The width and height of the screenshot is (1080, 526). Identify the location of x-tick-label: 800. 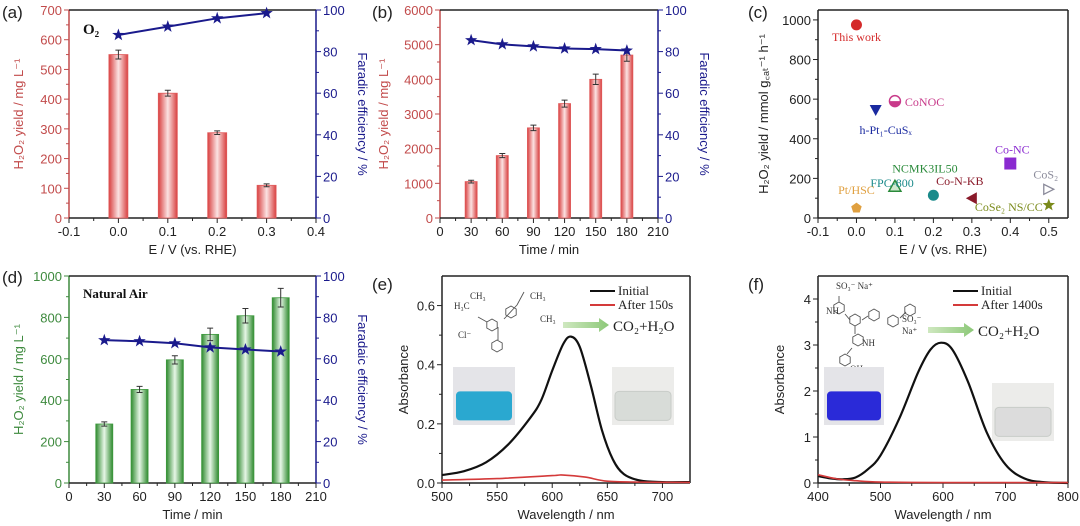
(1068, 496).